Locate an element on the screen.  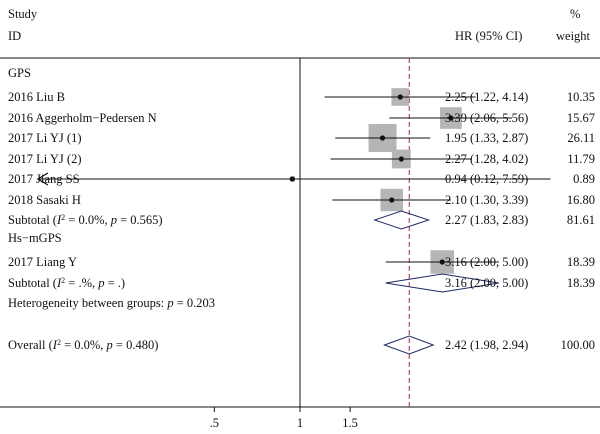
ci-value: 2.27 (1.28, 4.02) is located at coordinates (486, 159).